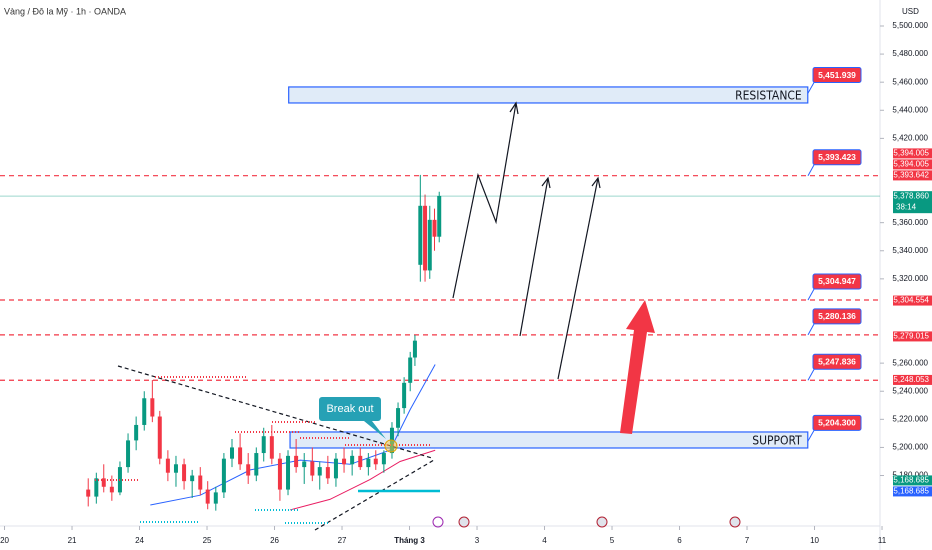 Image resolution: width=932 pixels, height=550 pixels. What do you see at coordinates (768, 95) in the screenshot?
I see `zone-label: RESISTANCE` at bounding box center [768, 95].